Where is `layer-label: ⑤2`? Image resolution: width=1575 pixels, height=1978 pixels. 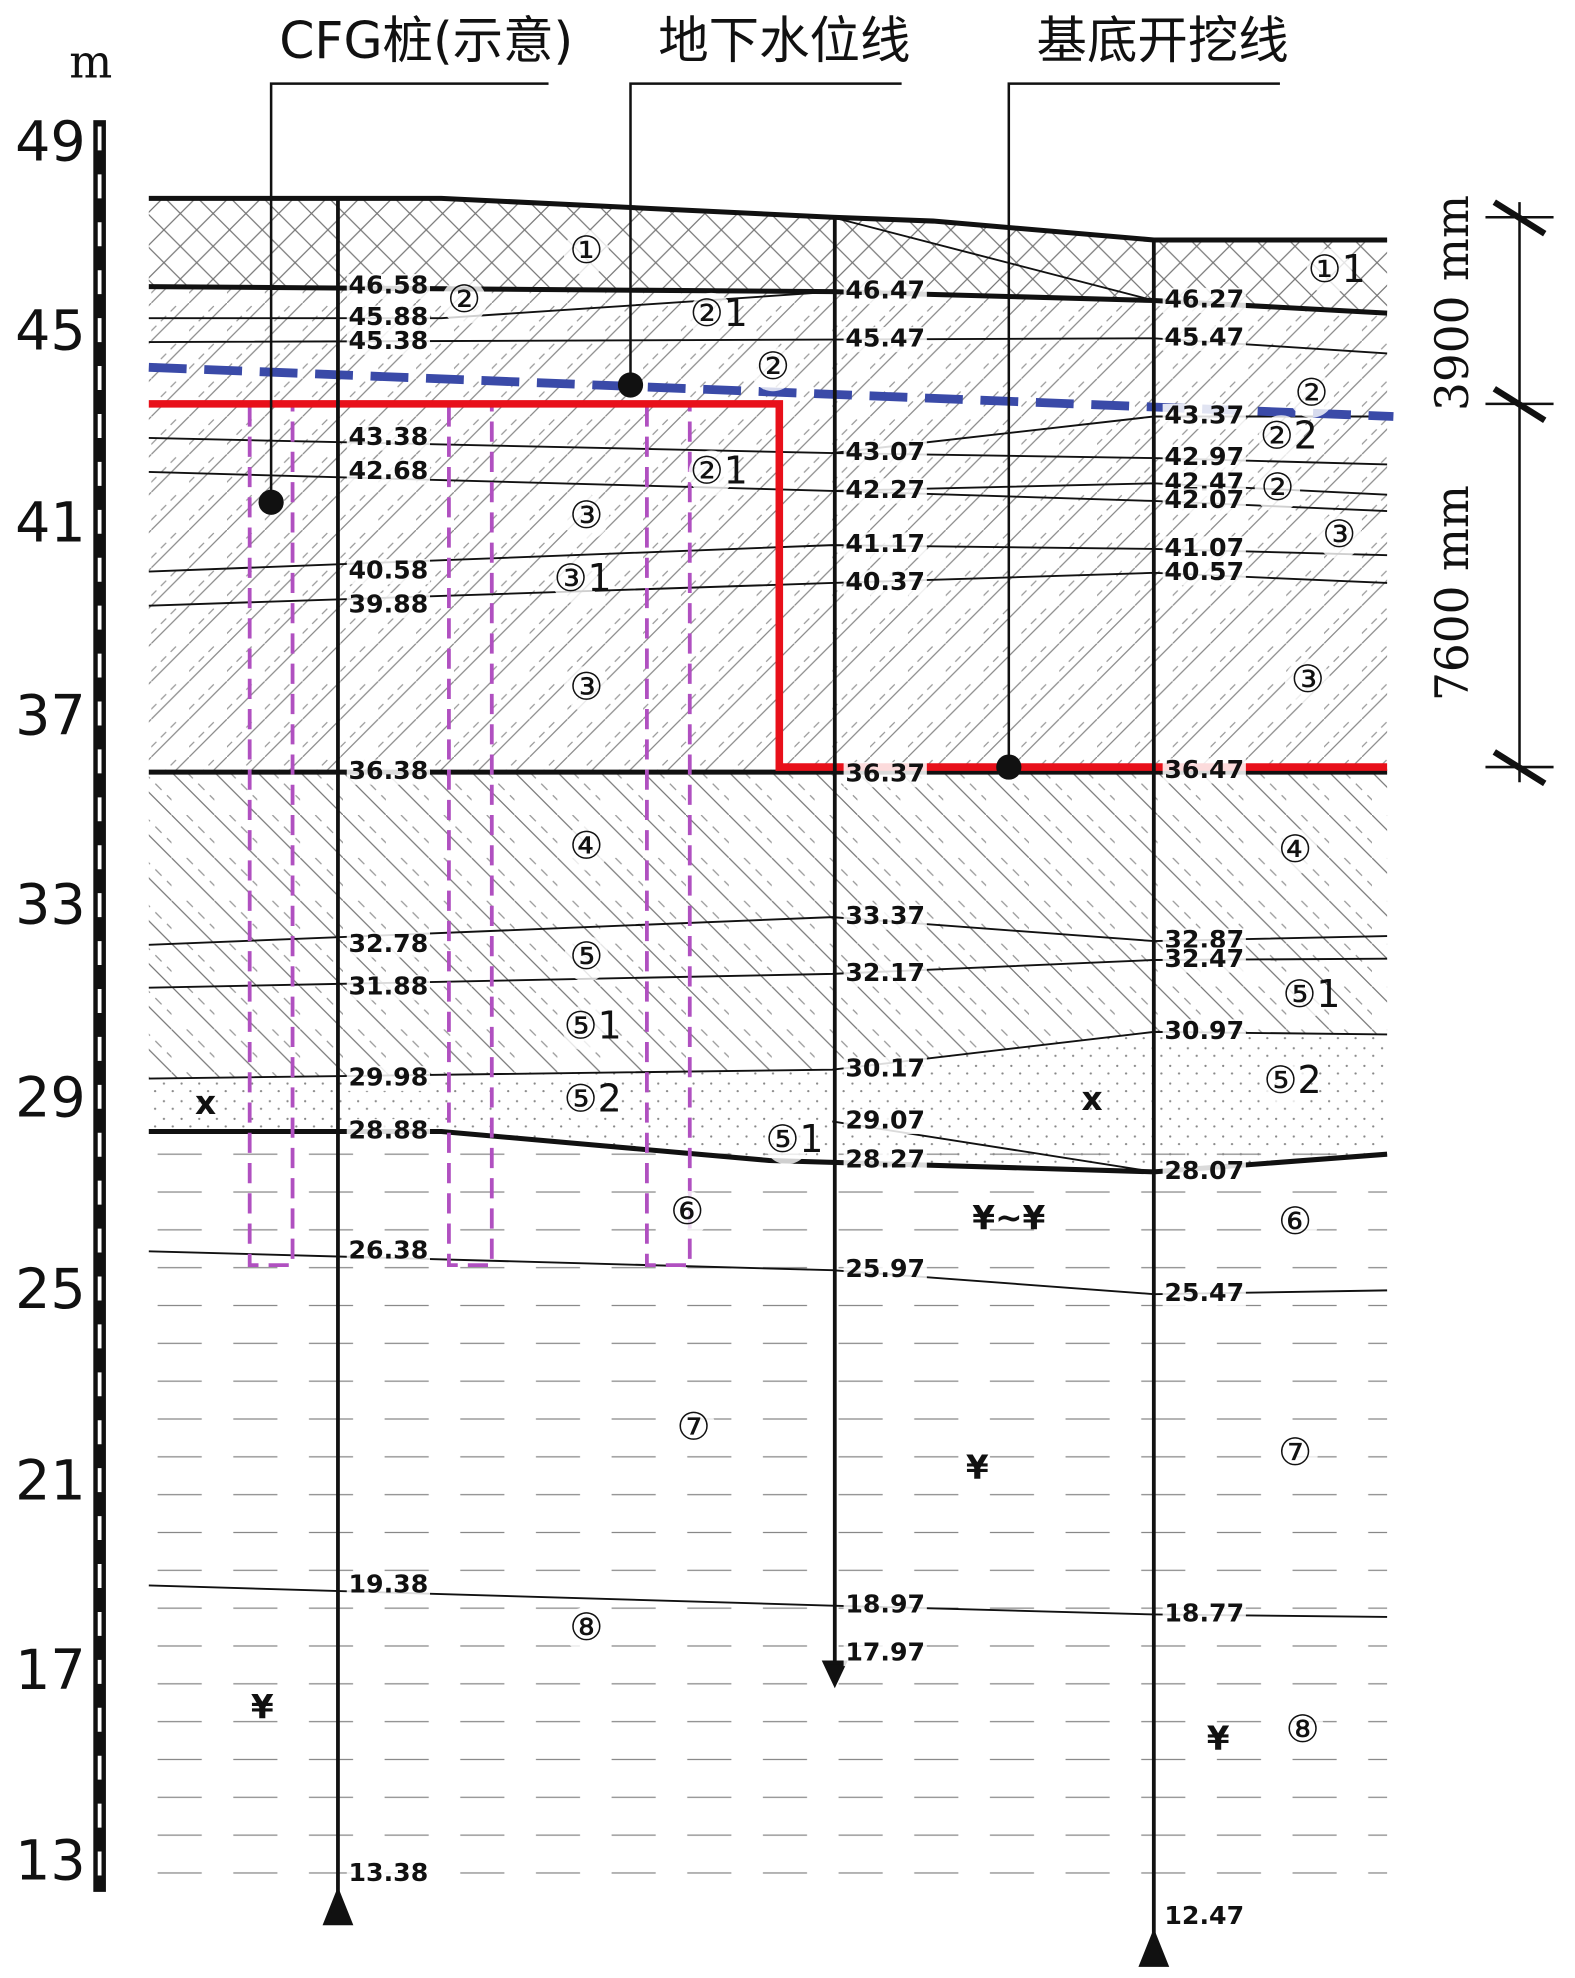 layer-label: ⑤2 is located at coordinates (593, 1099).